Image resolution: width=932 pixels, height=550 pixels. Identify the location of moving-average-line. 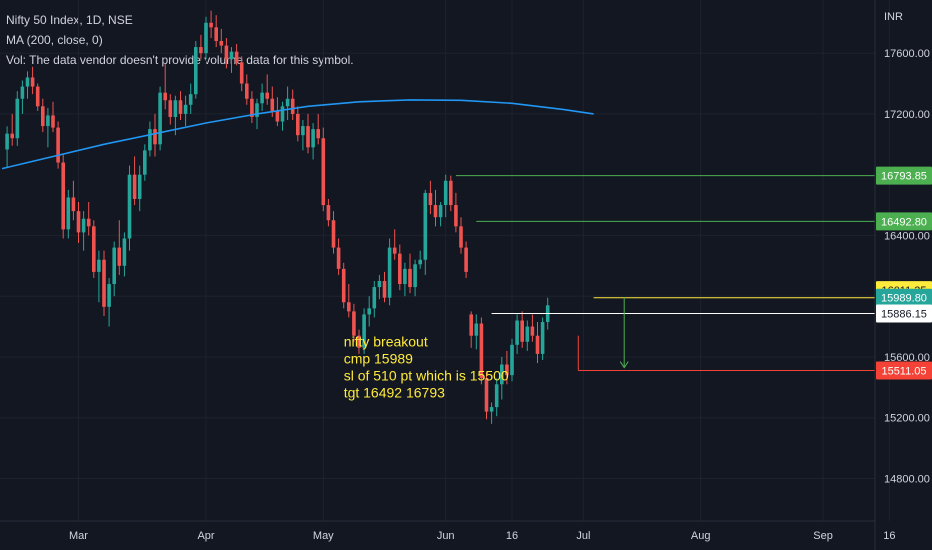
(297, 134).